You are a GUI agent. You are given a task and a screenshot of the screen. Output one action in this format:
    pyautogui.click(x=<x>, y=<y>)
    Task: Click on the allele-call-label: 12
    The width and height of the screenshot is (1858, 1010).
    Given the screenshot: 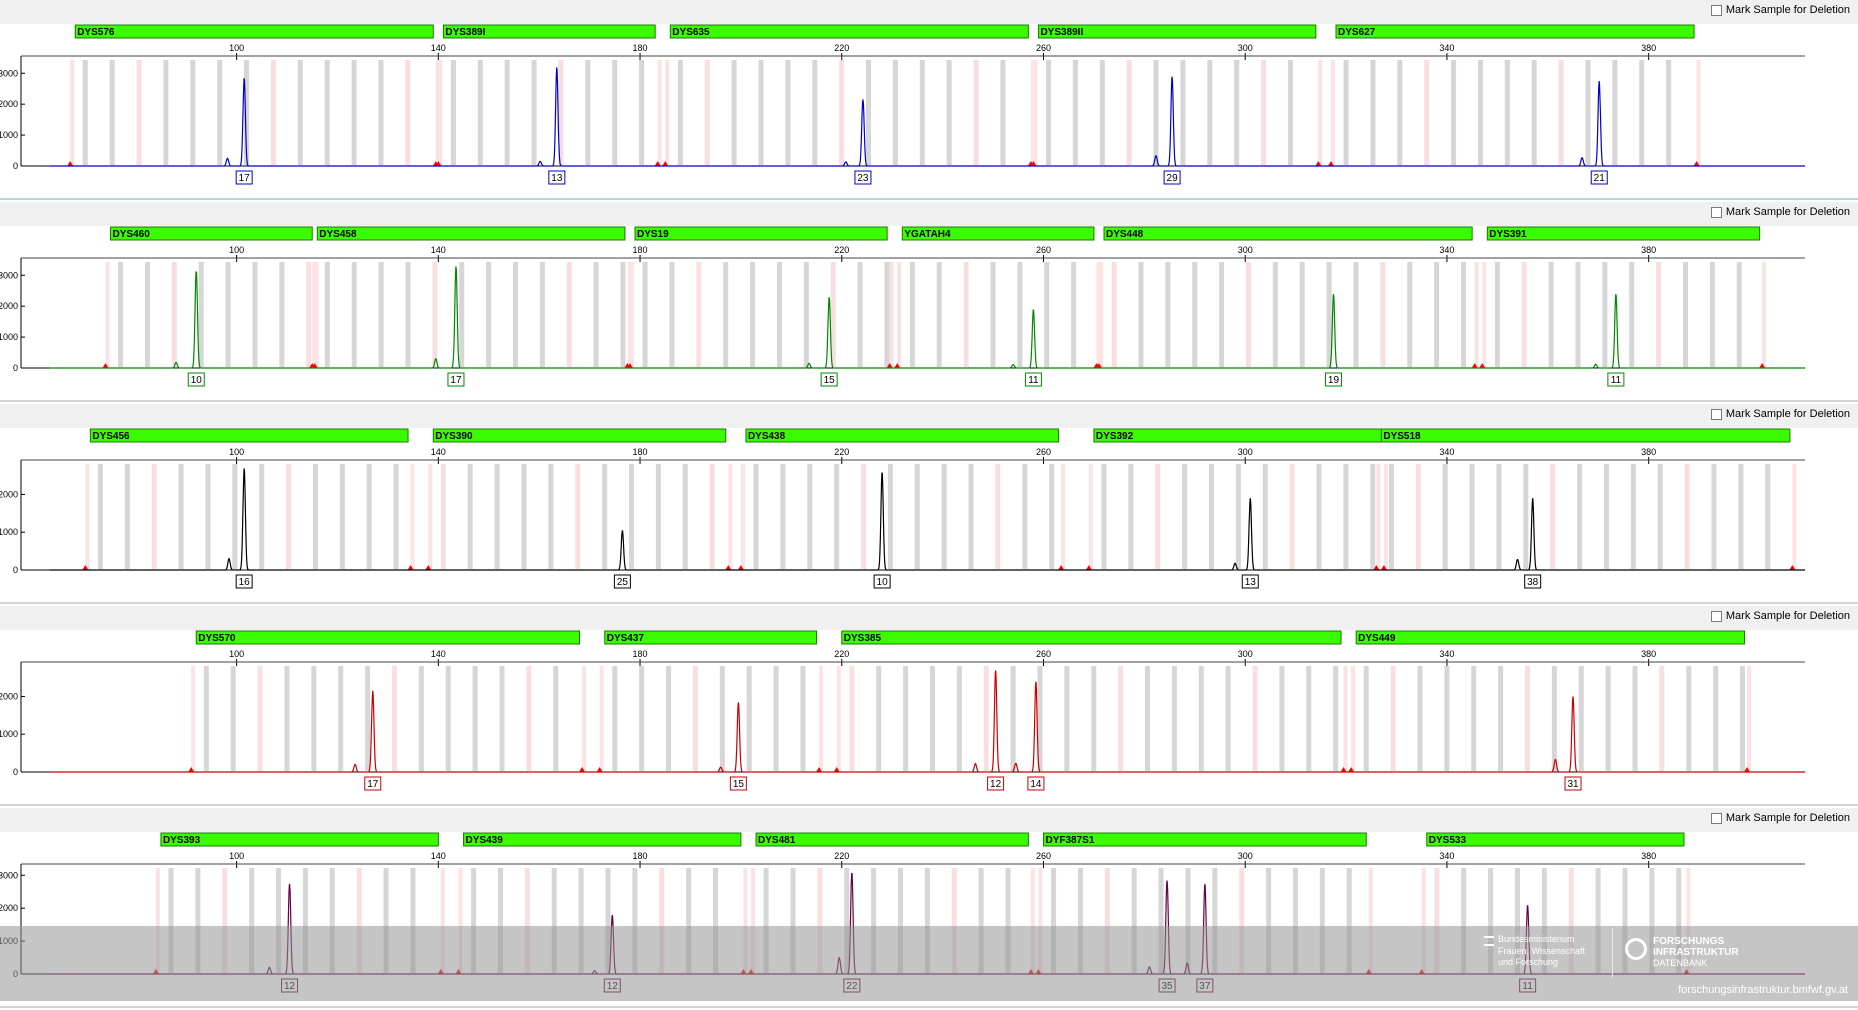 What is the action you would take?
    pyautogui.click(x=996, y=784)
    